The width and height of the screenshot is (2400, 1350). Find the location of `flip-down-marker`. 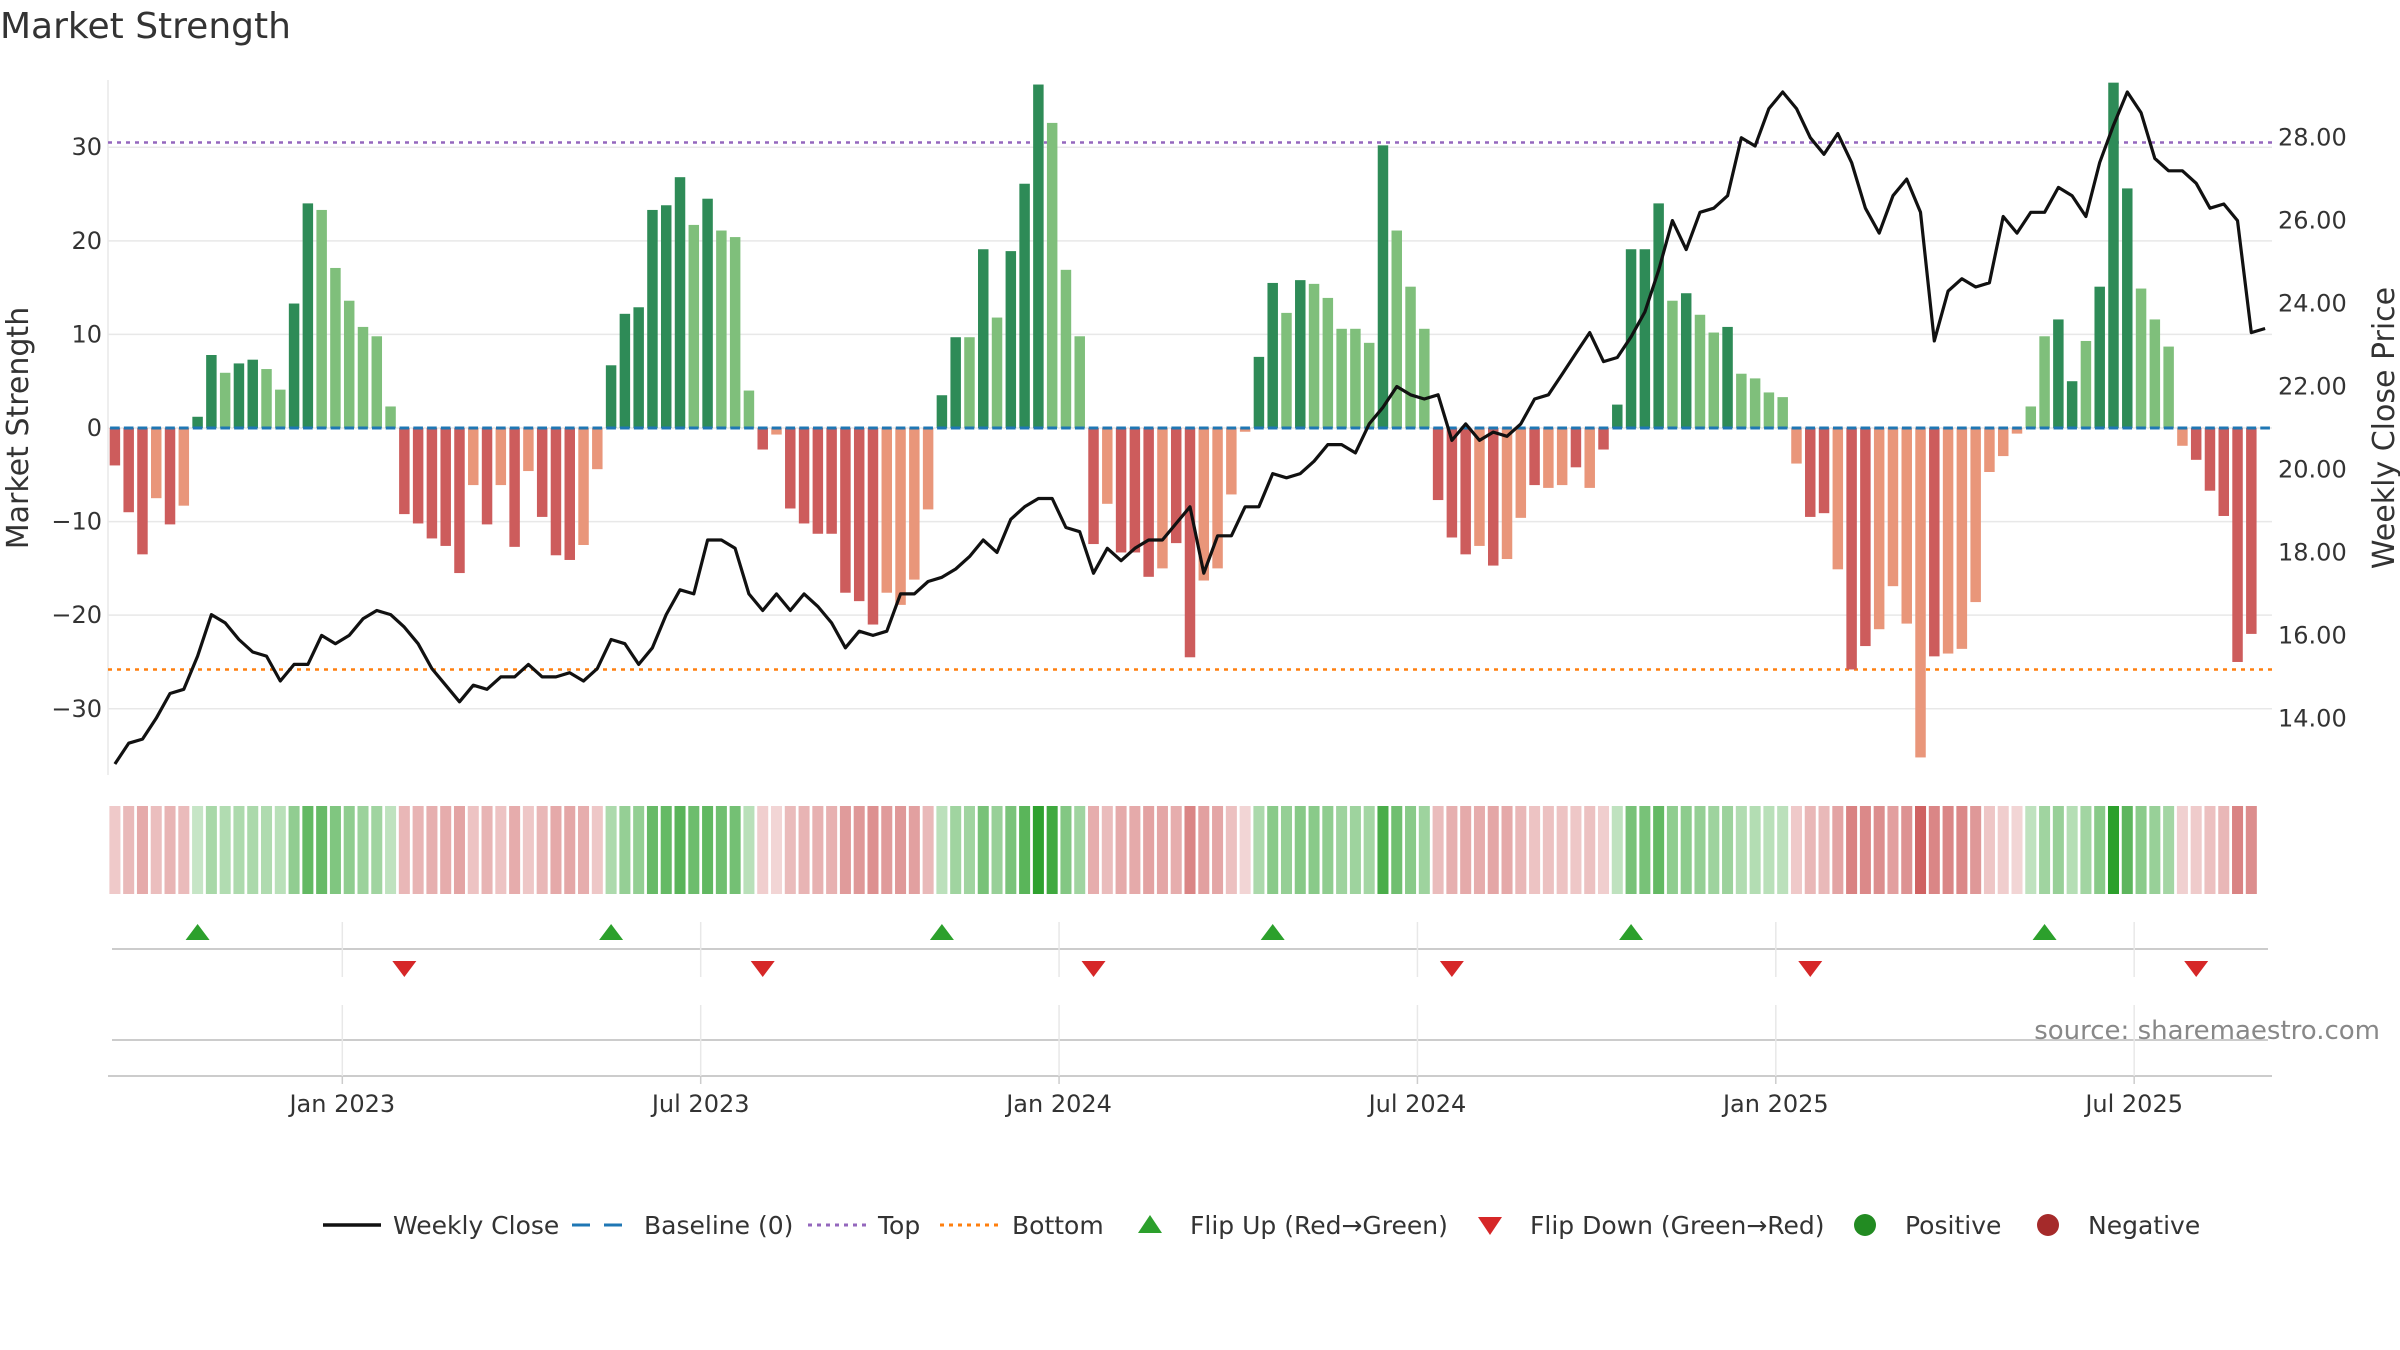

flip-down-marker is located at coordinates (1810, 969).